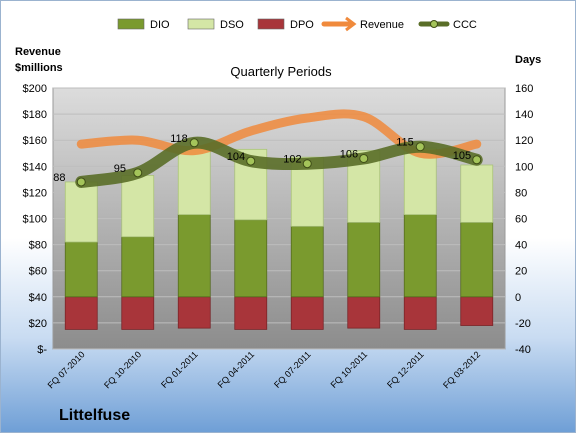  What do you see at coordinates (524, 141) in the screenshot?
I see `right-tick-label: 120` at bounding box center [524, 141].